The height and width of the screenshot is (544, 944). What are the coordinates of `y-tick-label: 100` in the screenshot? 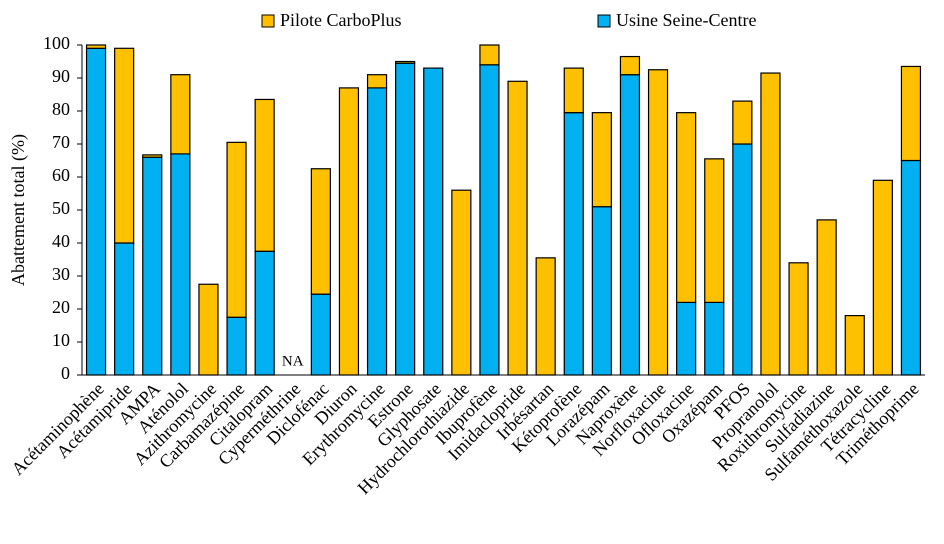 It's located at (56, 43).